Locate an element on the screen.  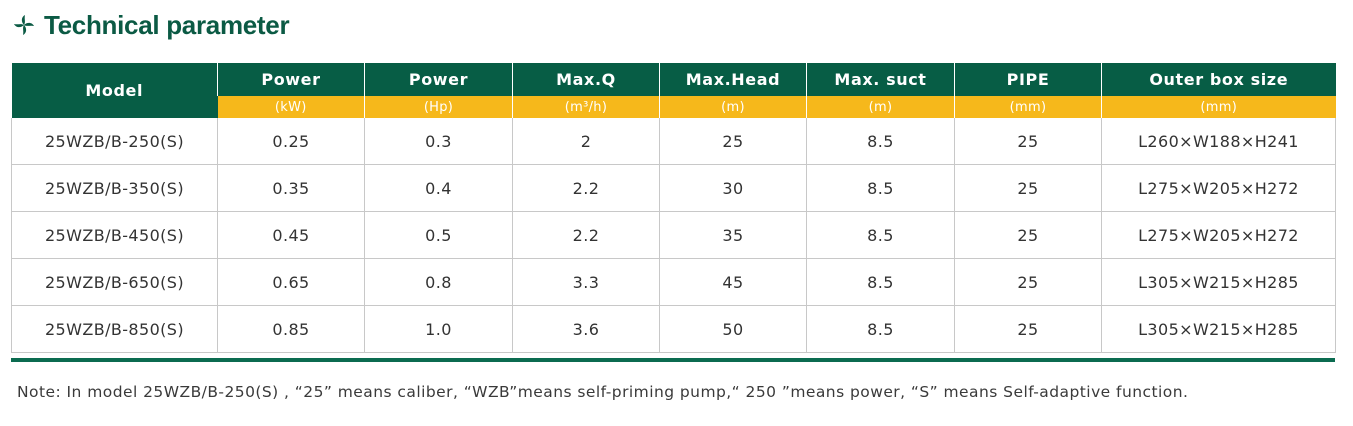
table-unit-row: (kW) (Hp) (m³/h) (m) (m) (mm) (mm) is located at coordinates (674, 107).